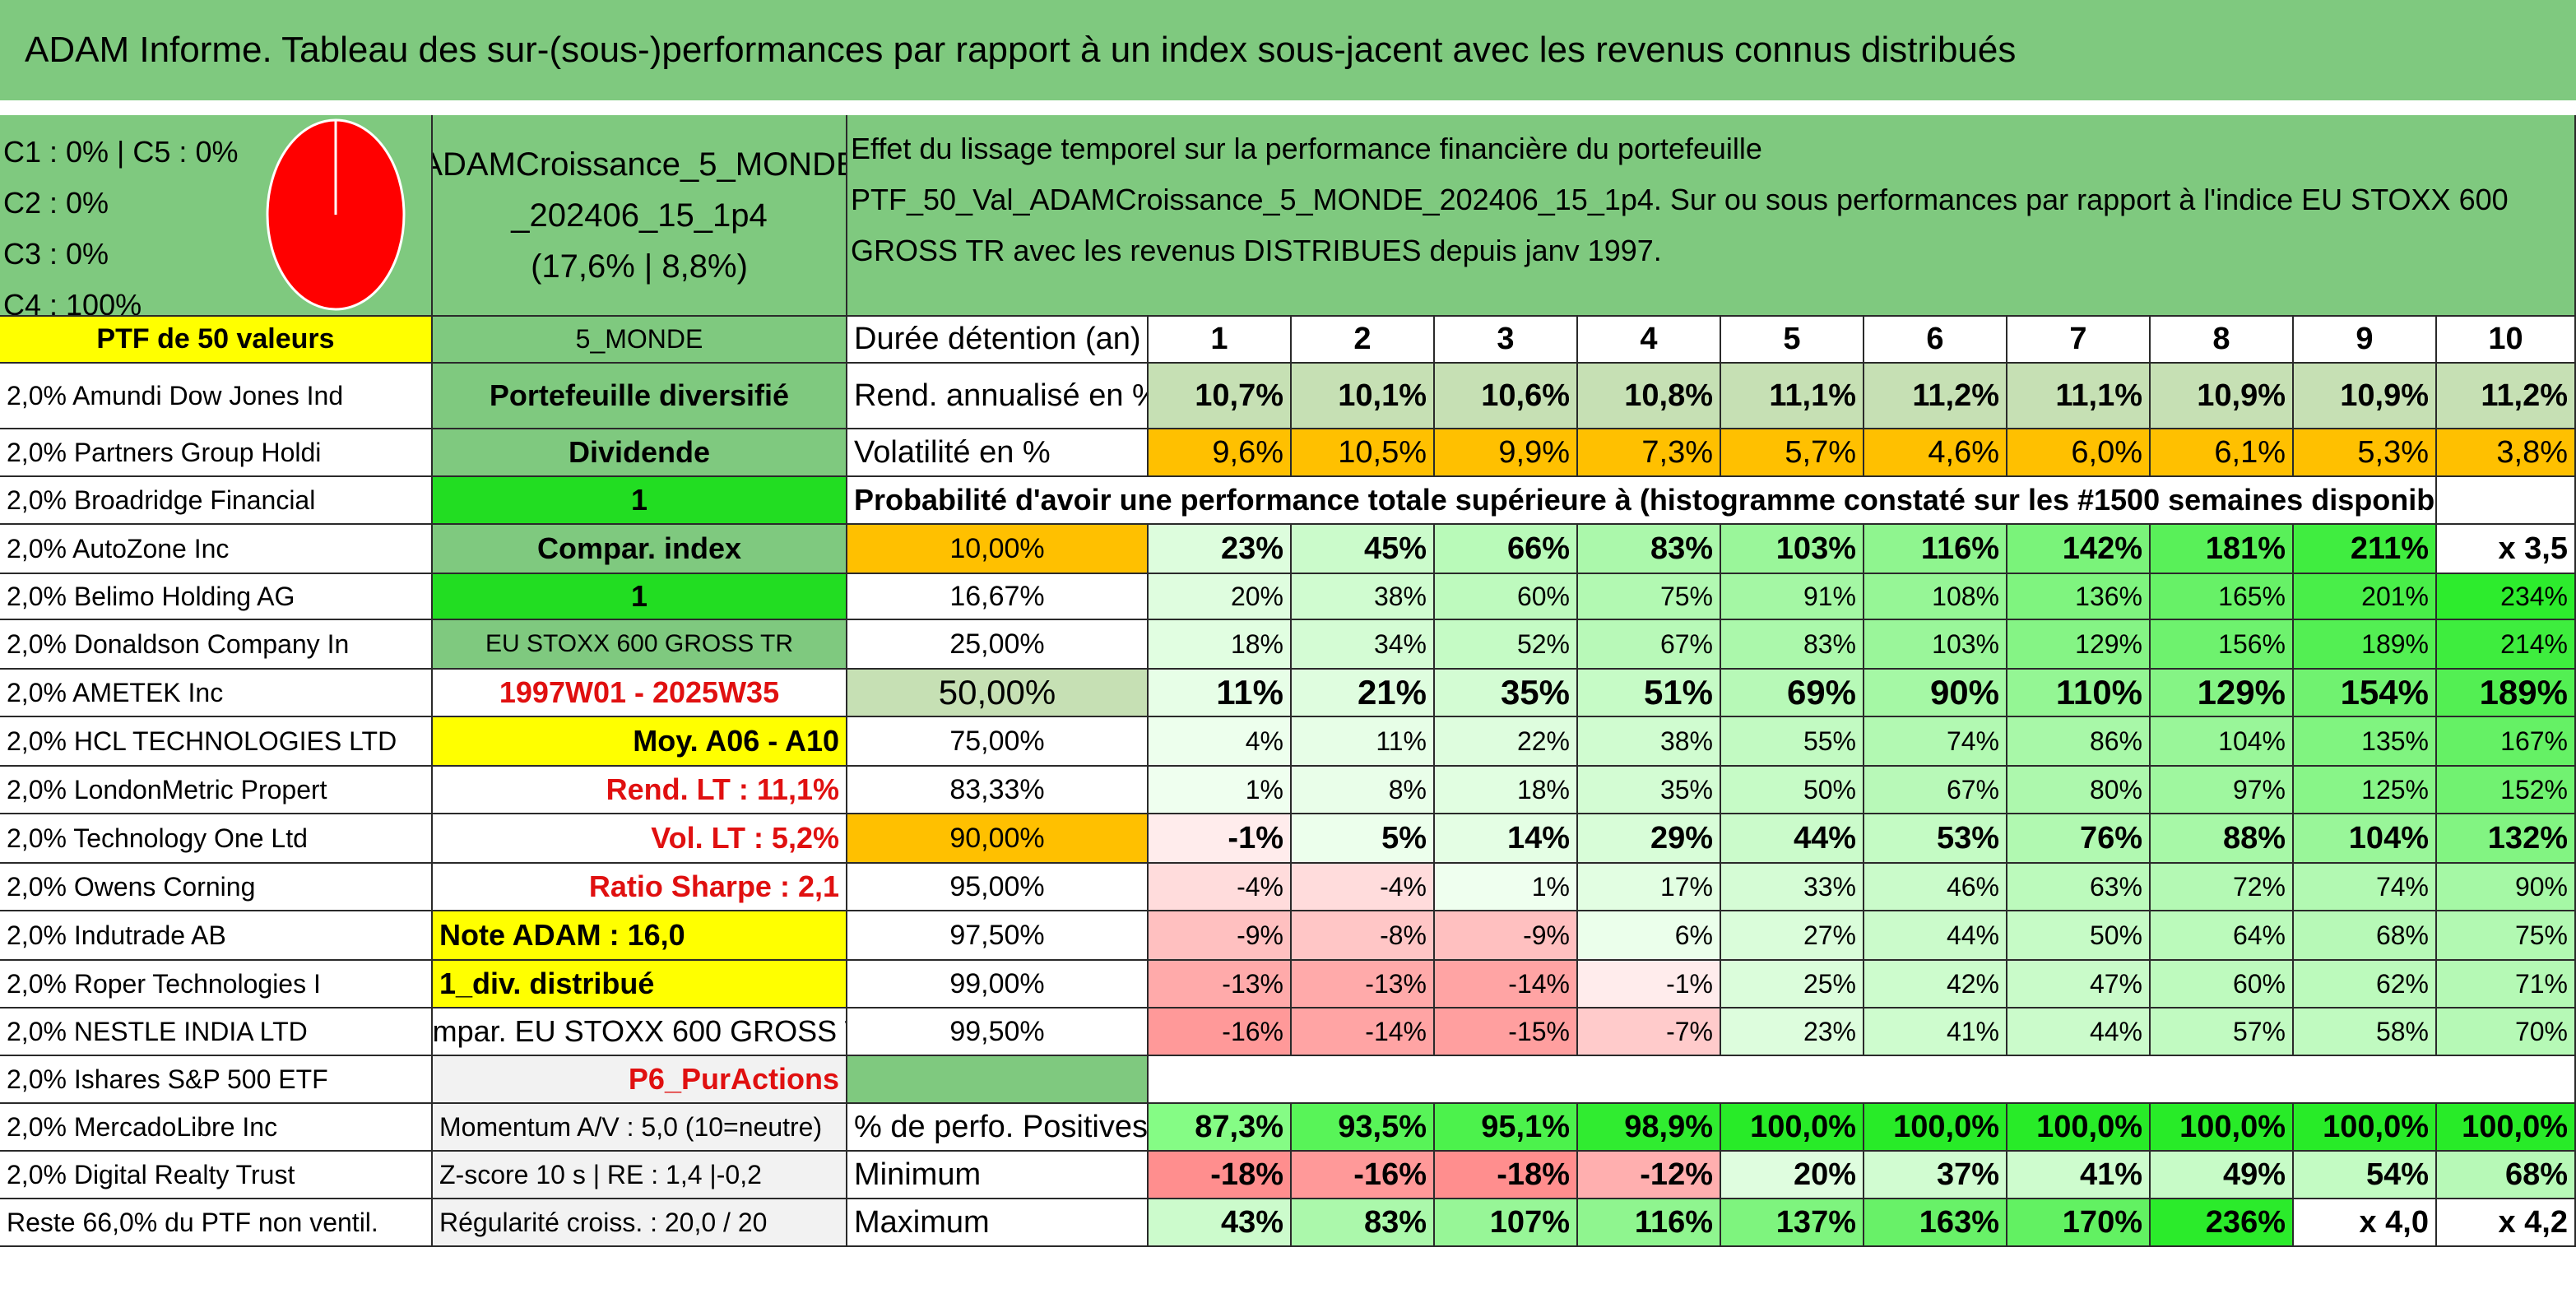 The width and height of the screenshot is (2576, 1289). I want to click on probability-value: 125%, so click(2365, 790).